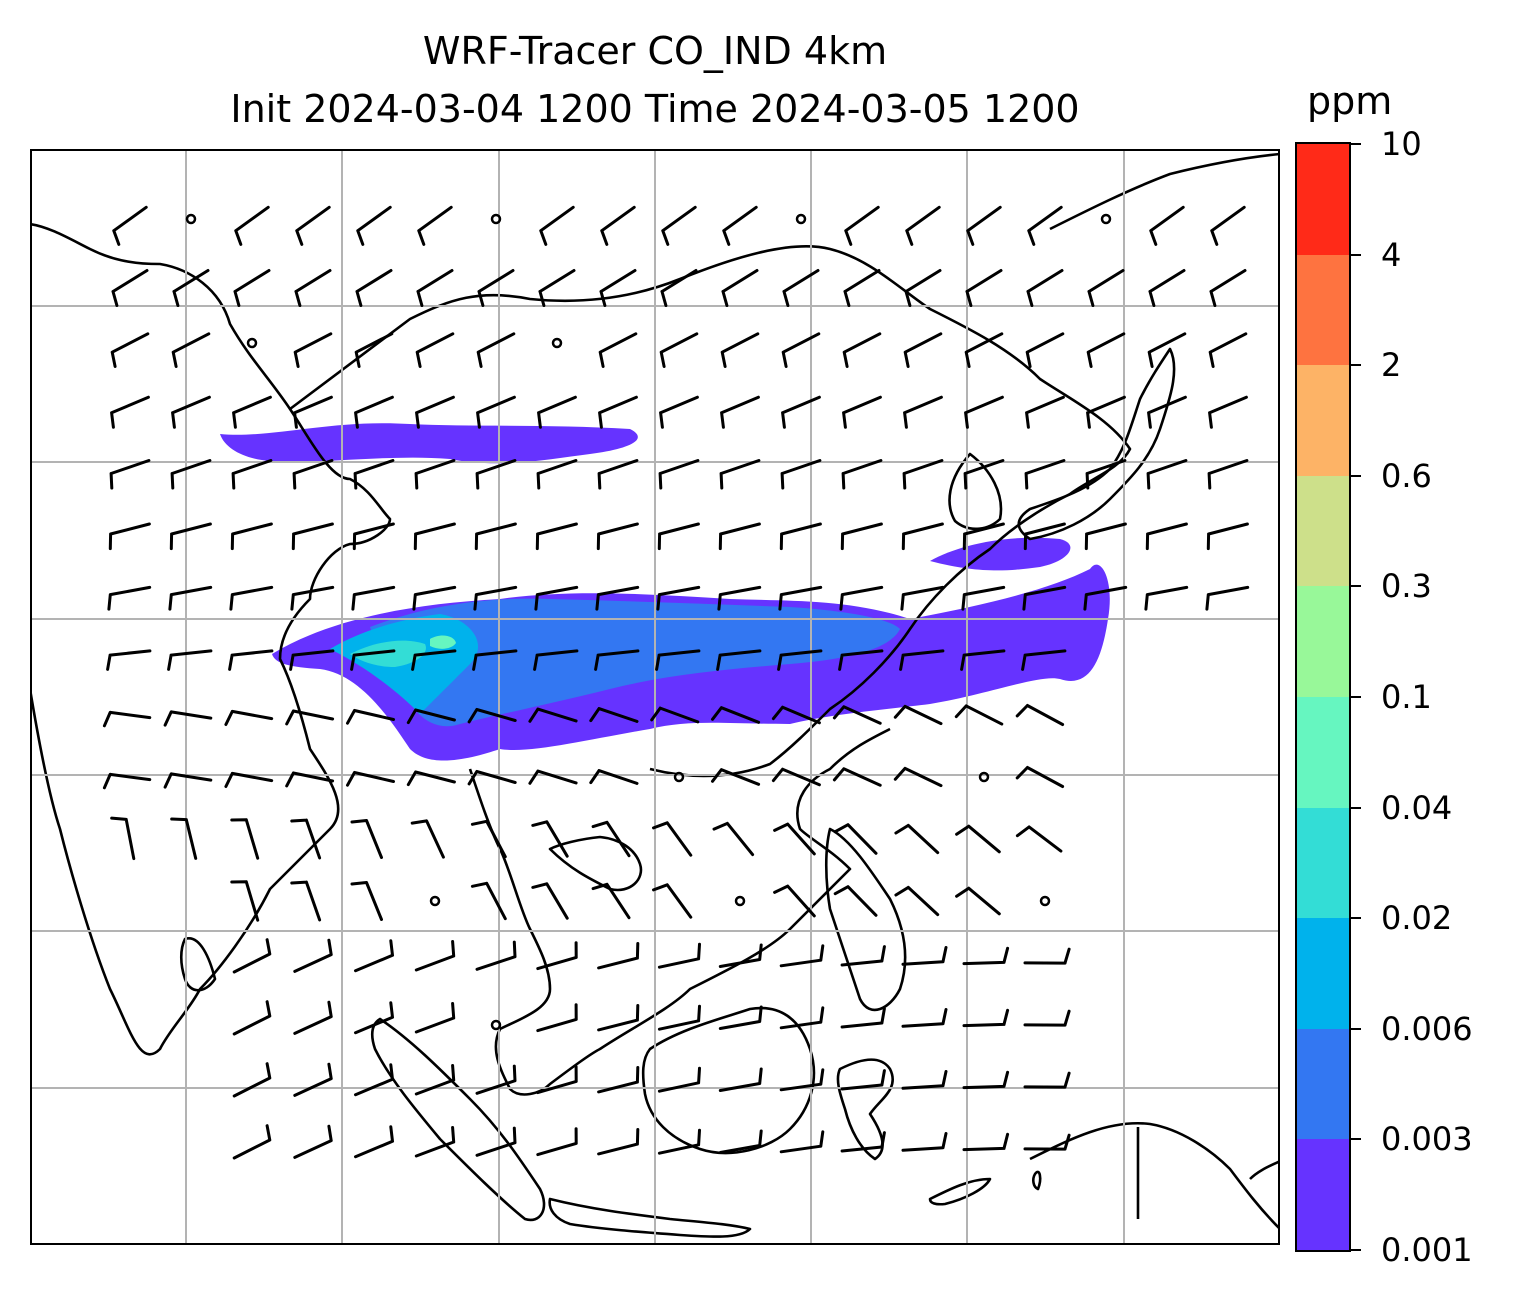 This screenshot has width=1528, height=1306. Describe the element at coordinates (1391, 365) in the screenshot. I see `colorbar-tick-label: 2` at that location.